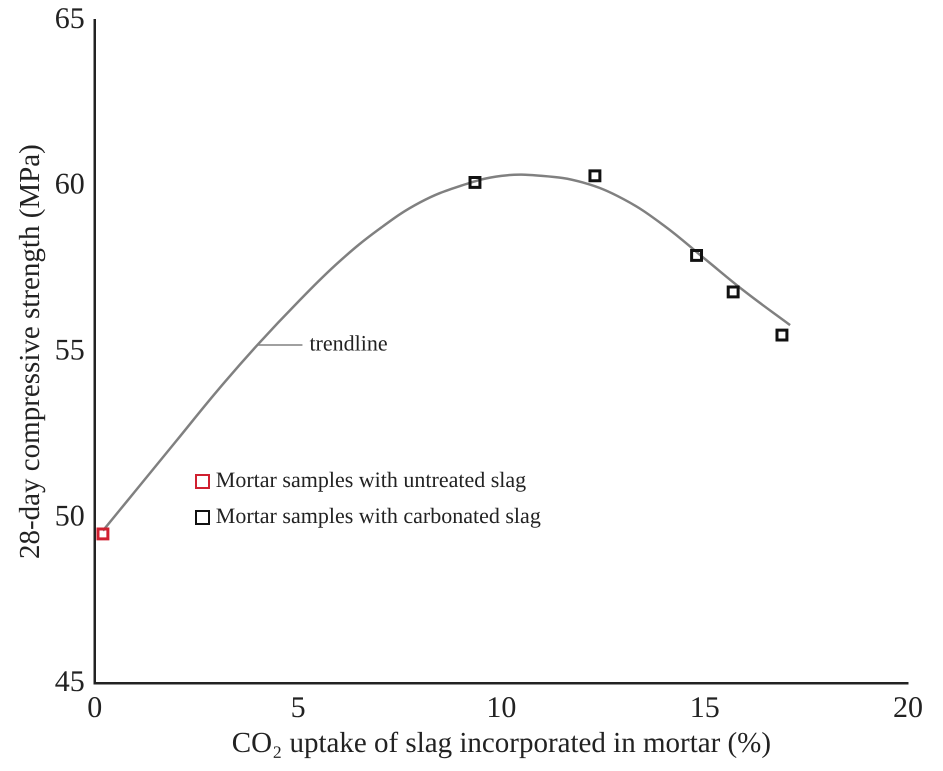 This screenshot has height=771, width=943. Describe the element at coordinates (908, 707) in the screenshot. I see `x-tick-label: 20` at that location.